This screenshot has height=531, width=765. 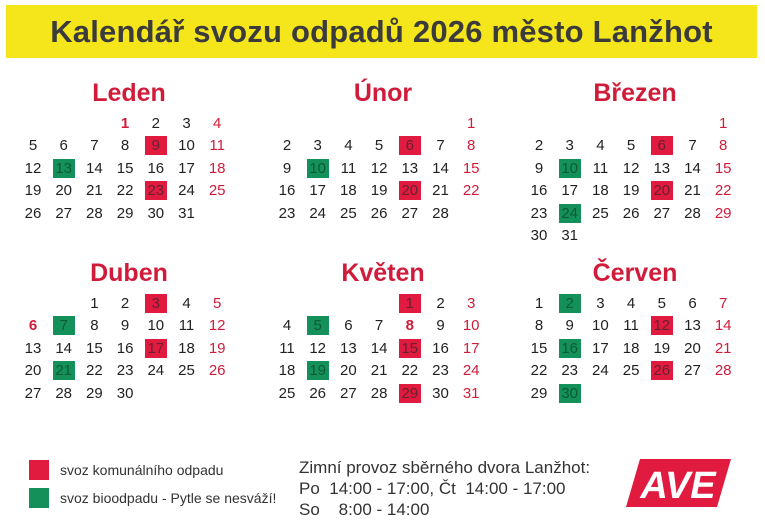 What do you see at coordinates (142, 470) in the screenshot?
I see `legend-komunal-label: svoz komunálního odpadu` at bounding box center [142, 470].